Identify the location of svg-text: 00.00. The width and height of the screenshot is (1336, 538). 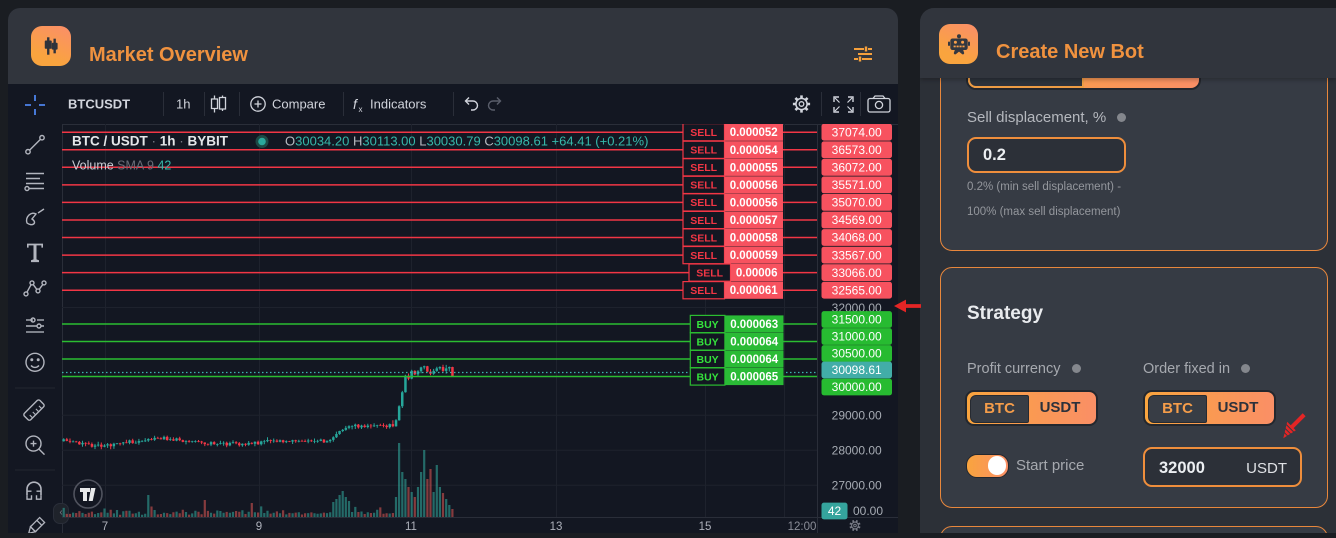
(868, 511).